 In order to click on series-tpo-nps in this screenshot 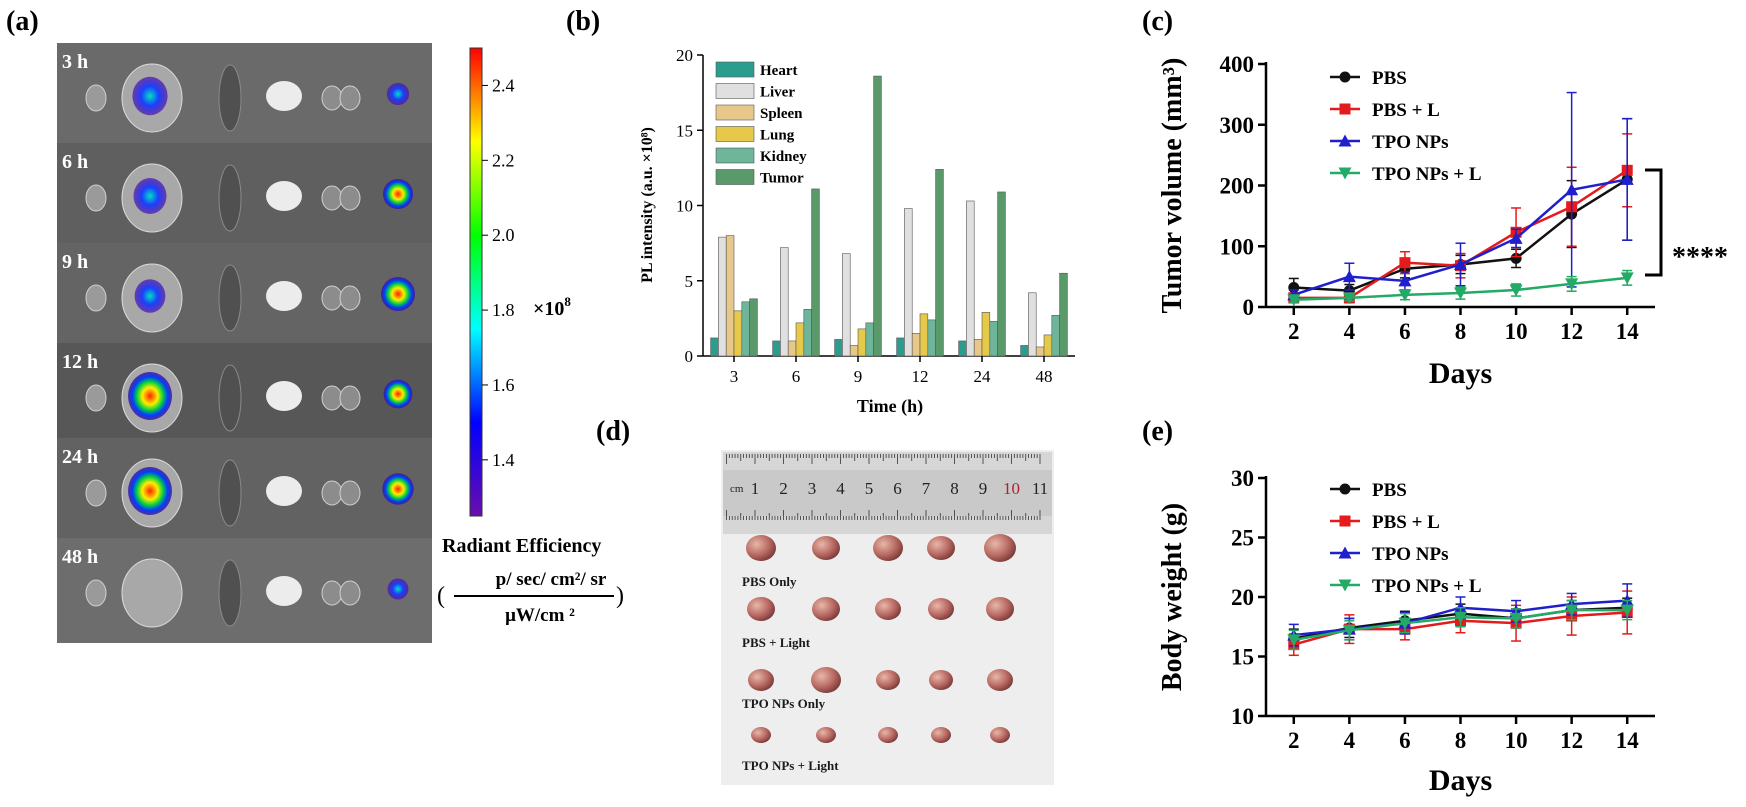, I will do `click(1460, 196)`.